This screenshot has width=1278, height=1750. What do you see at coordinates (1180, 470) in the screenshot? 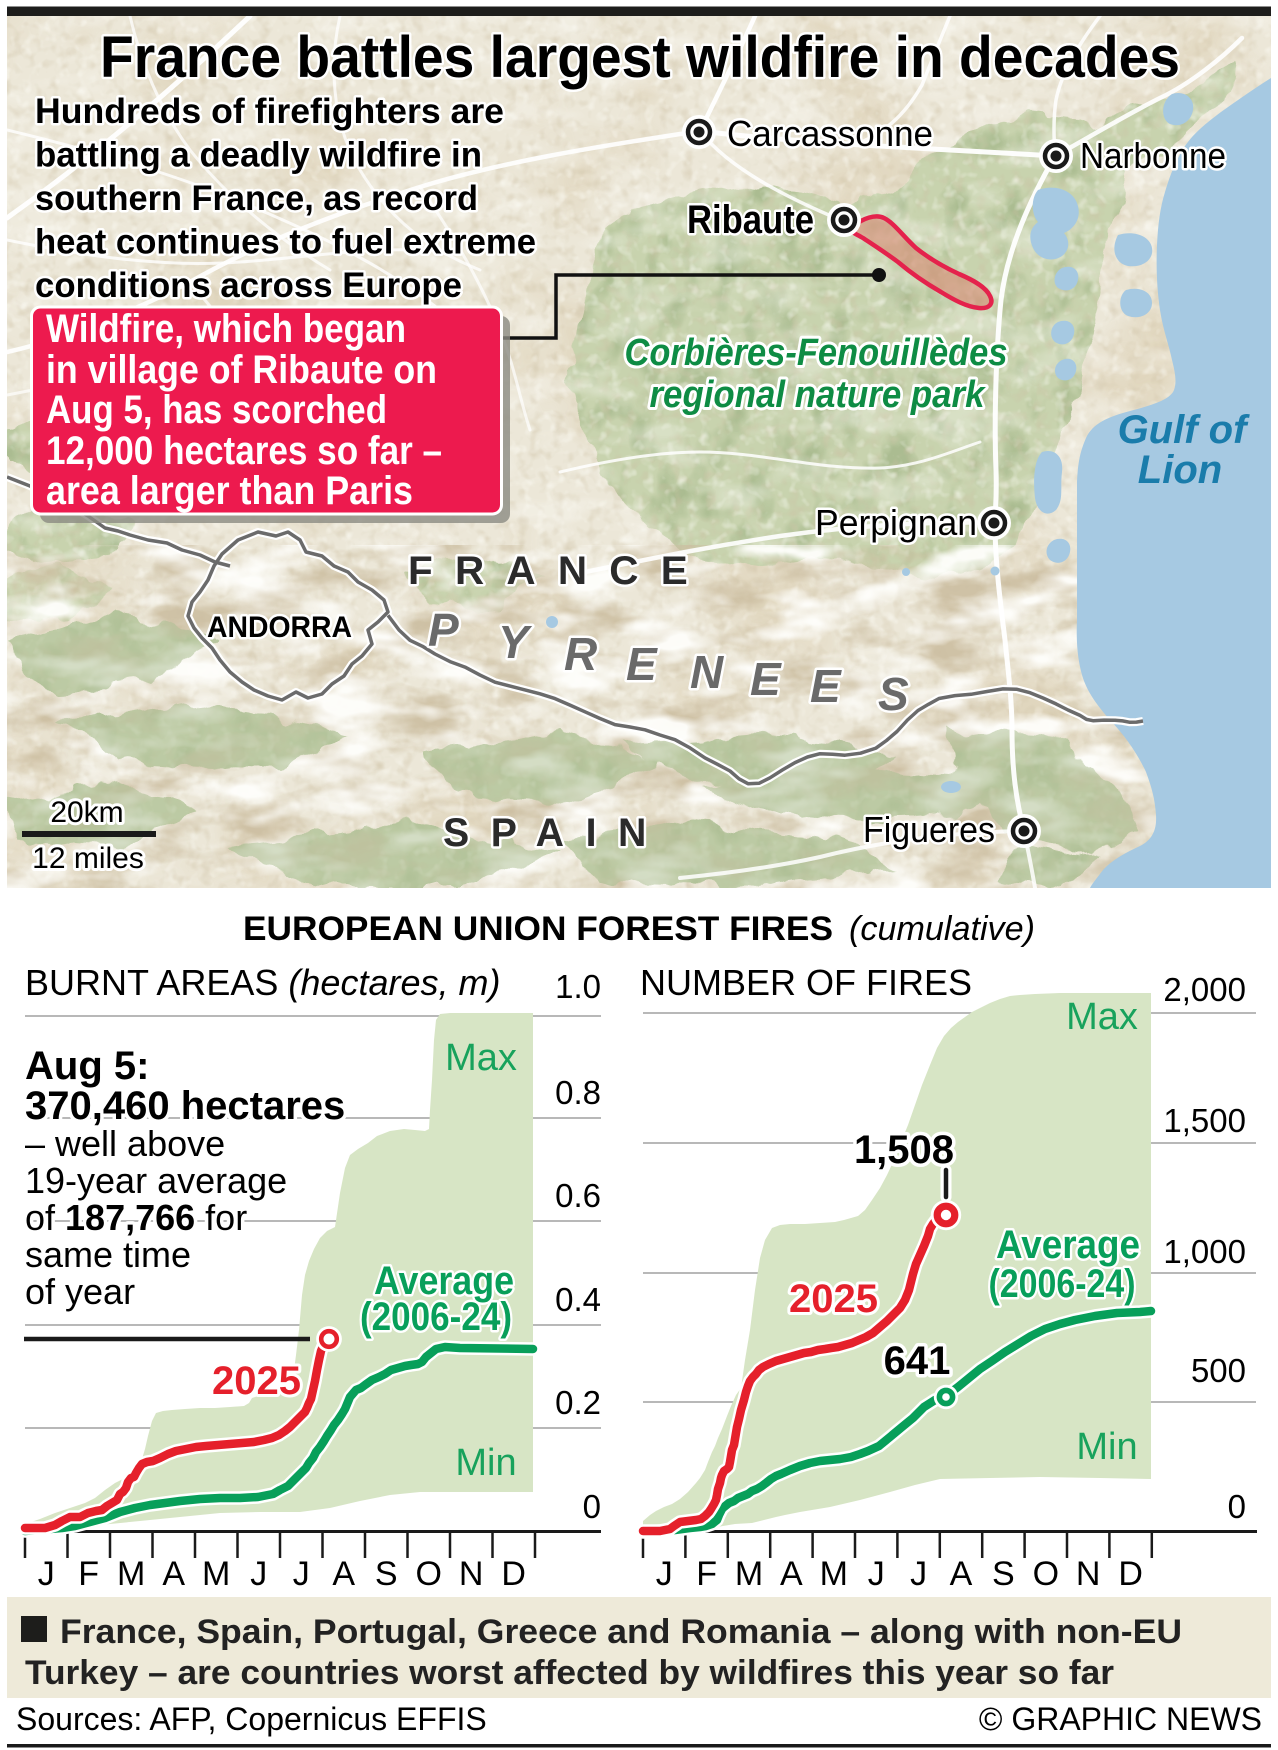
I see `svg-text: Lion` at bounding box center [1180, 470].